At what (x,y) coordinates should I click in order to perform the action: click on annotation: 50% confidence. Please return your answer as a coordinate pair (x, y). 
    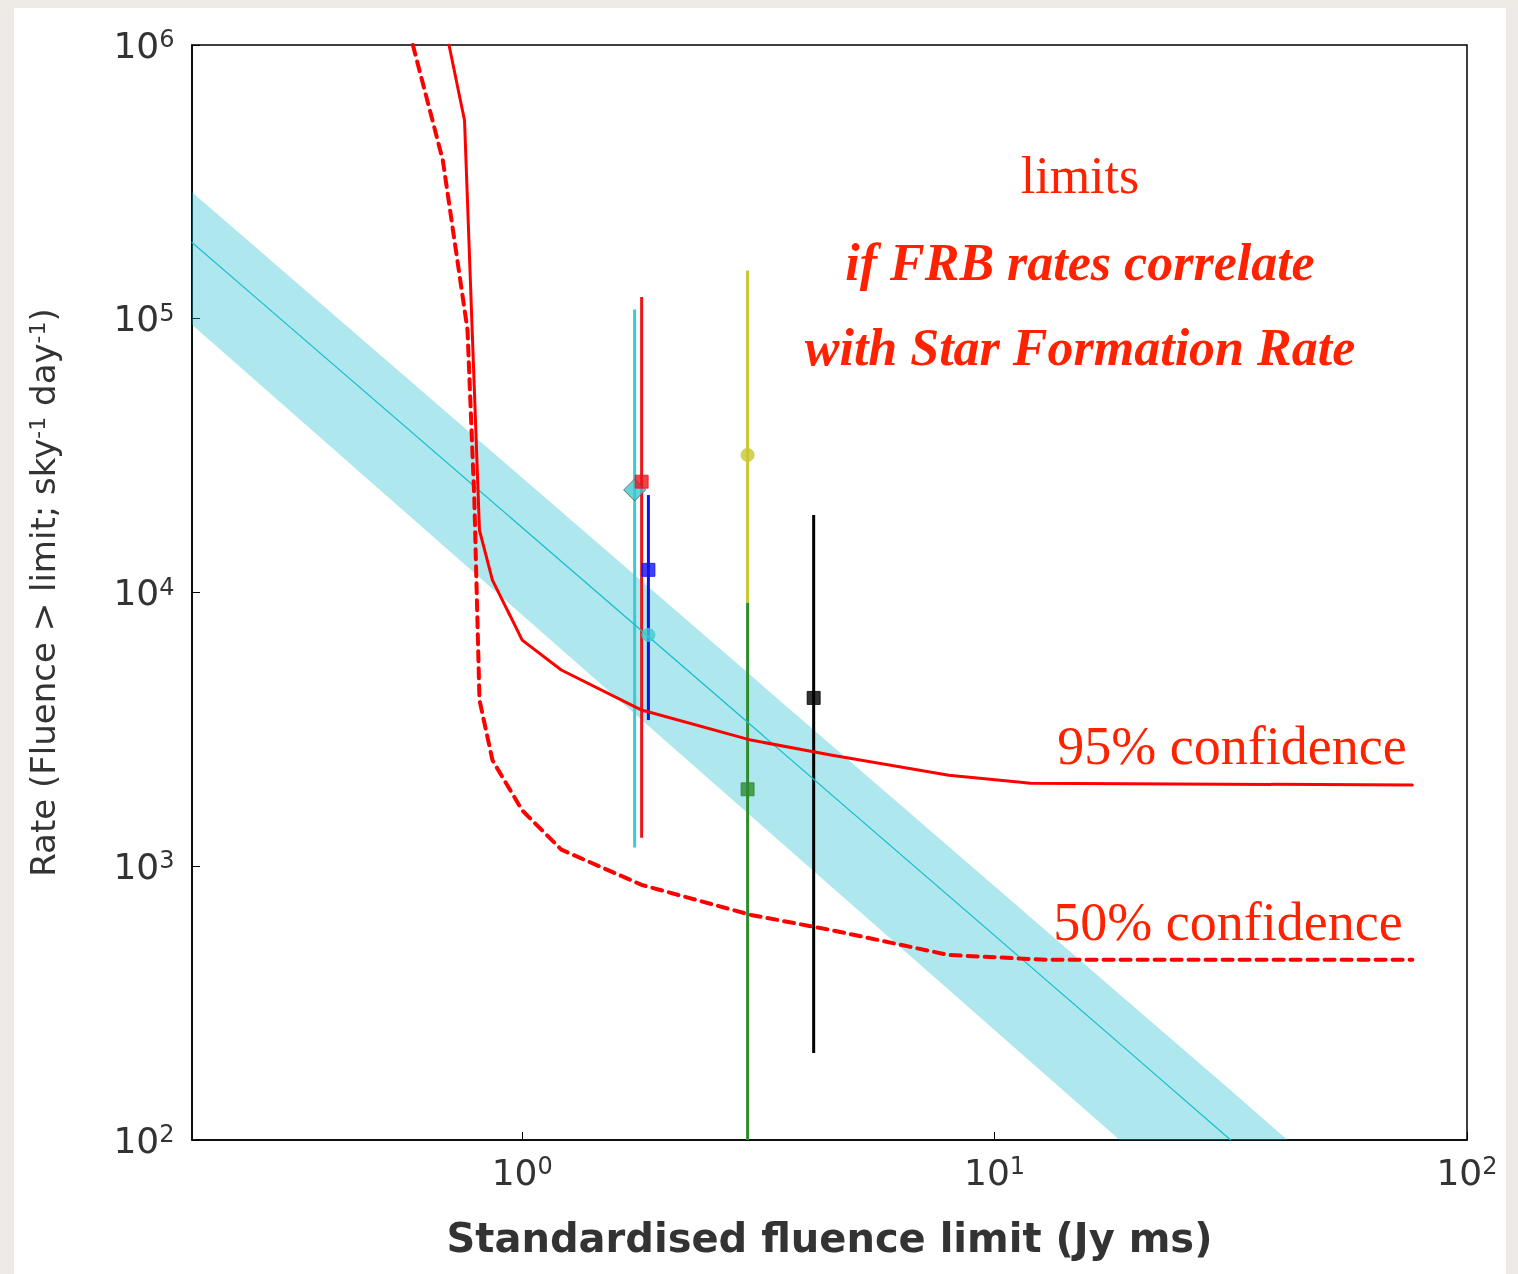
    Looking at the image, I should click on (1228, 922).